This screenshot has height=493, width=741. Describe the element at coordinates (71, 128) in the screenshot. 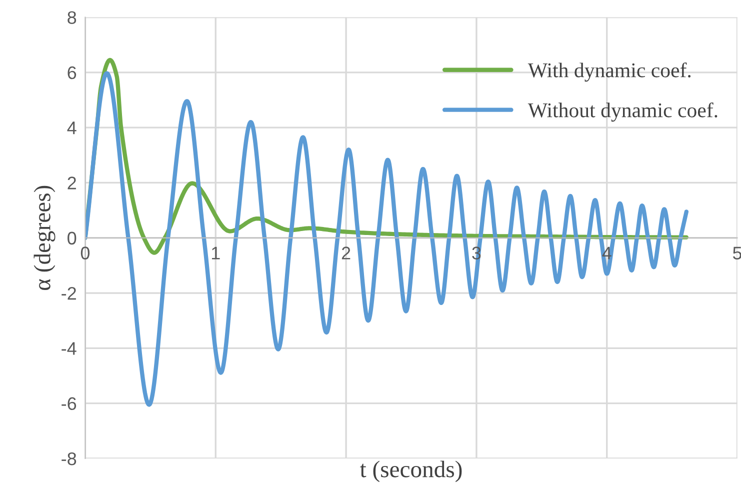

I see `y-tick-label: 4` at that location.